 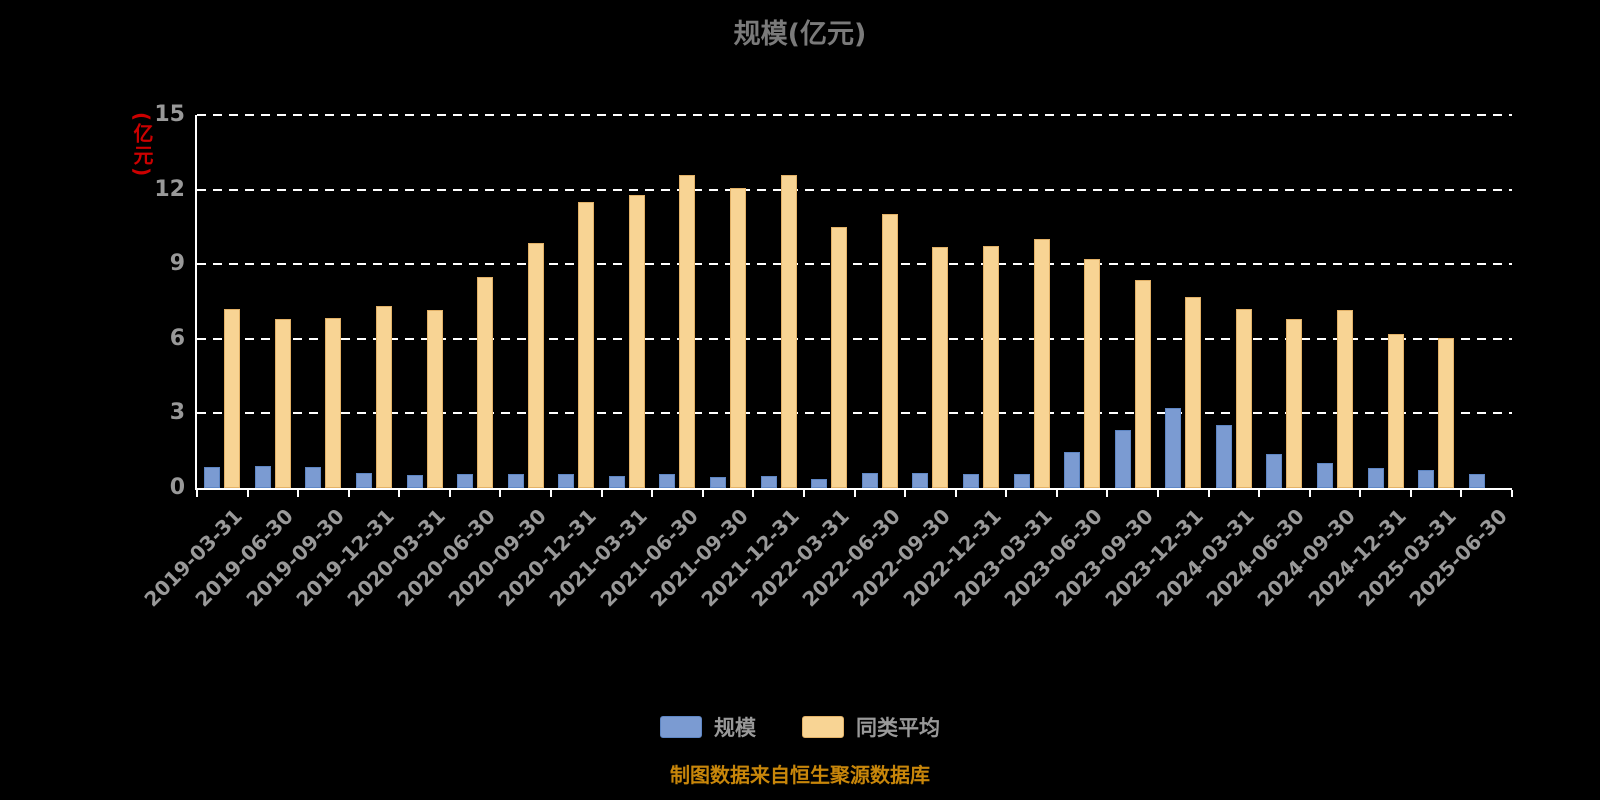 What do you see at coordinates (142, 145) in the screenshot?
I see `y-axis-unit-label: (亿元)` at bounding box center [142, 145].